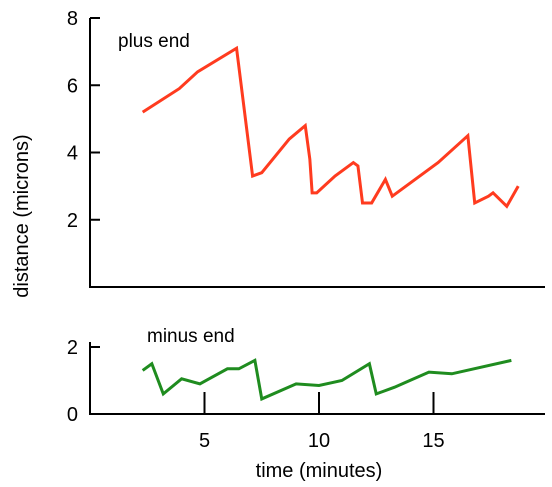 The height and width of the screenshot is (487, 552). Describe the element at coordinates (22, 215) in the screenshot. I see `y-axis-label: distance (microns)` at that location.